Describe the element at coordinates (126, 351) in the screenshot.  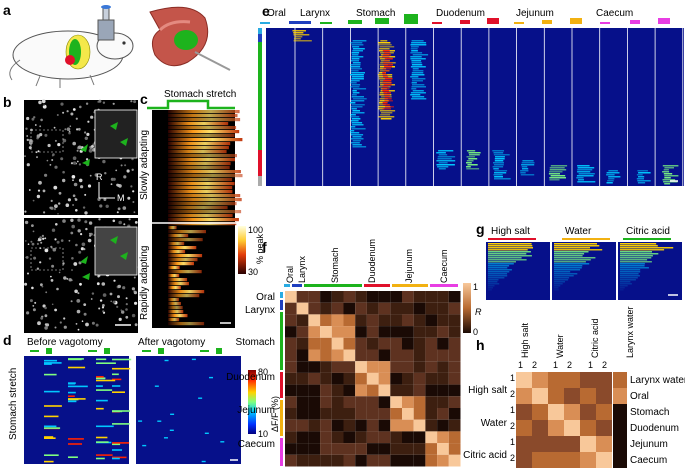
I see `stimulus-markers` at that location.